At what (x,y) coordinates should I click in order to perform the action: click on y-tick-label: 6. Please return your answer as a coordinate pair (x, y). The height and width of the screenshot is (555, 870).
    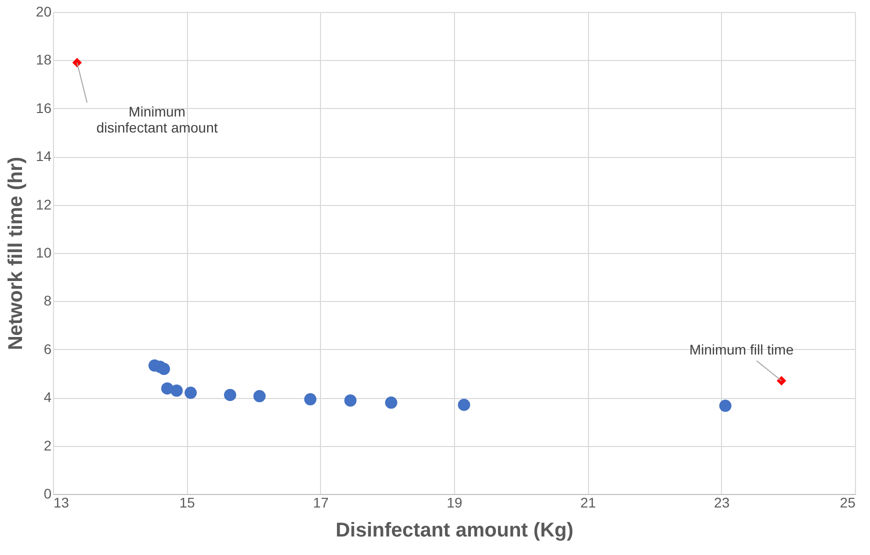
    Looking at the image, I should click on (48, 348).